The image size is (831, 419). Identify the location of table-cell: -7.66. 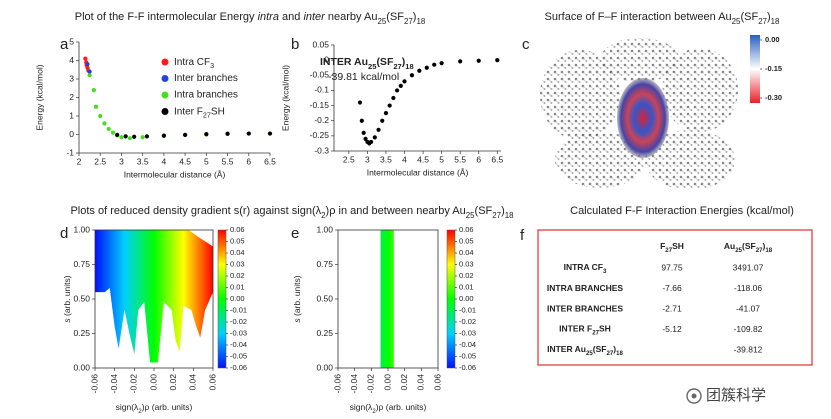
(672, 288).